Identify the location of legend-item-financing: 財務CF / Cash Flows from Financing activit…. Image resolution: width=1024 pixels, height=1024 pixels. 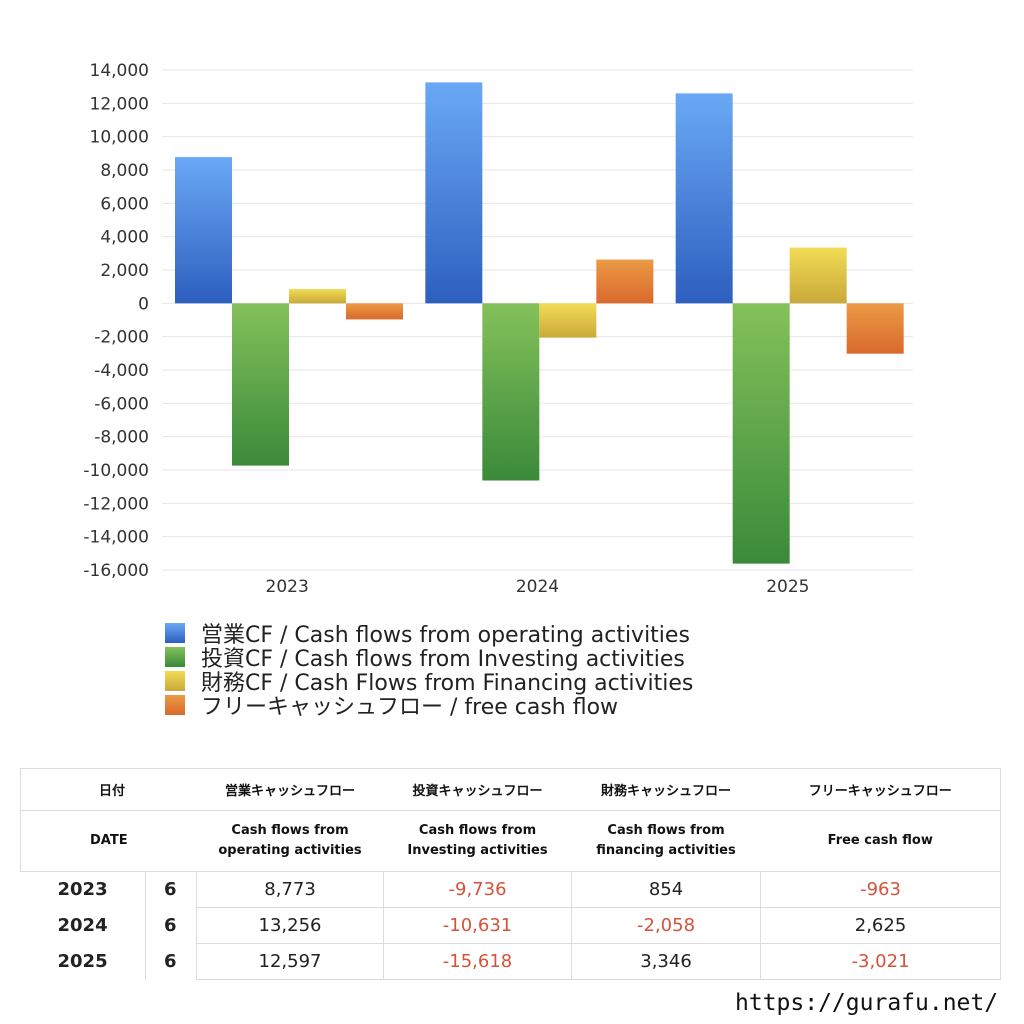
(429, 682).